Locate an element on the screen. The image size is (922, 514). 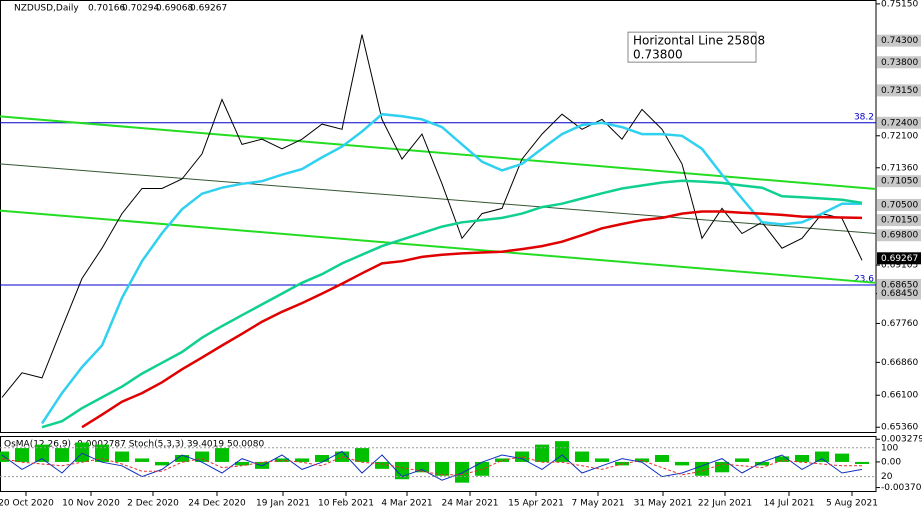
ohlc-low: 0.69068 is located at coordinates (174, 9).